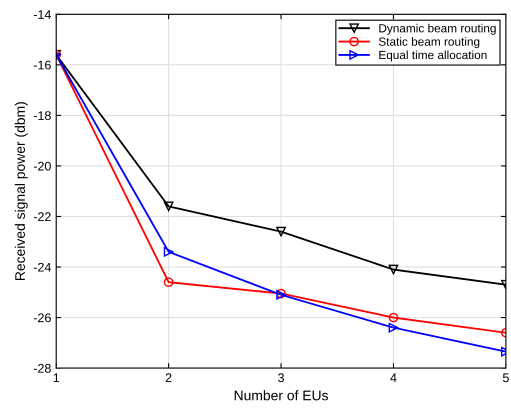 This screenshot has width=511, height=409. What do you see at coordinates (429, 42) in the screenshot?
I see `legend-label: Static beam routing` at bounding box center [429, 42].